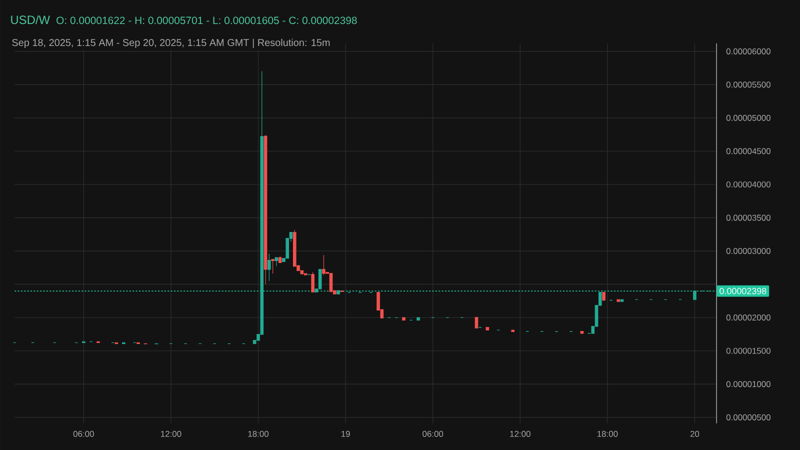 The image size is (800, 450). I want to click on y-tick-label: 0.00004500, so click(748, 151).